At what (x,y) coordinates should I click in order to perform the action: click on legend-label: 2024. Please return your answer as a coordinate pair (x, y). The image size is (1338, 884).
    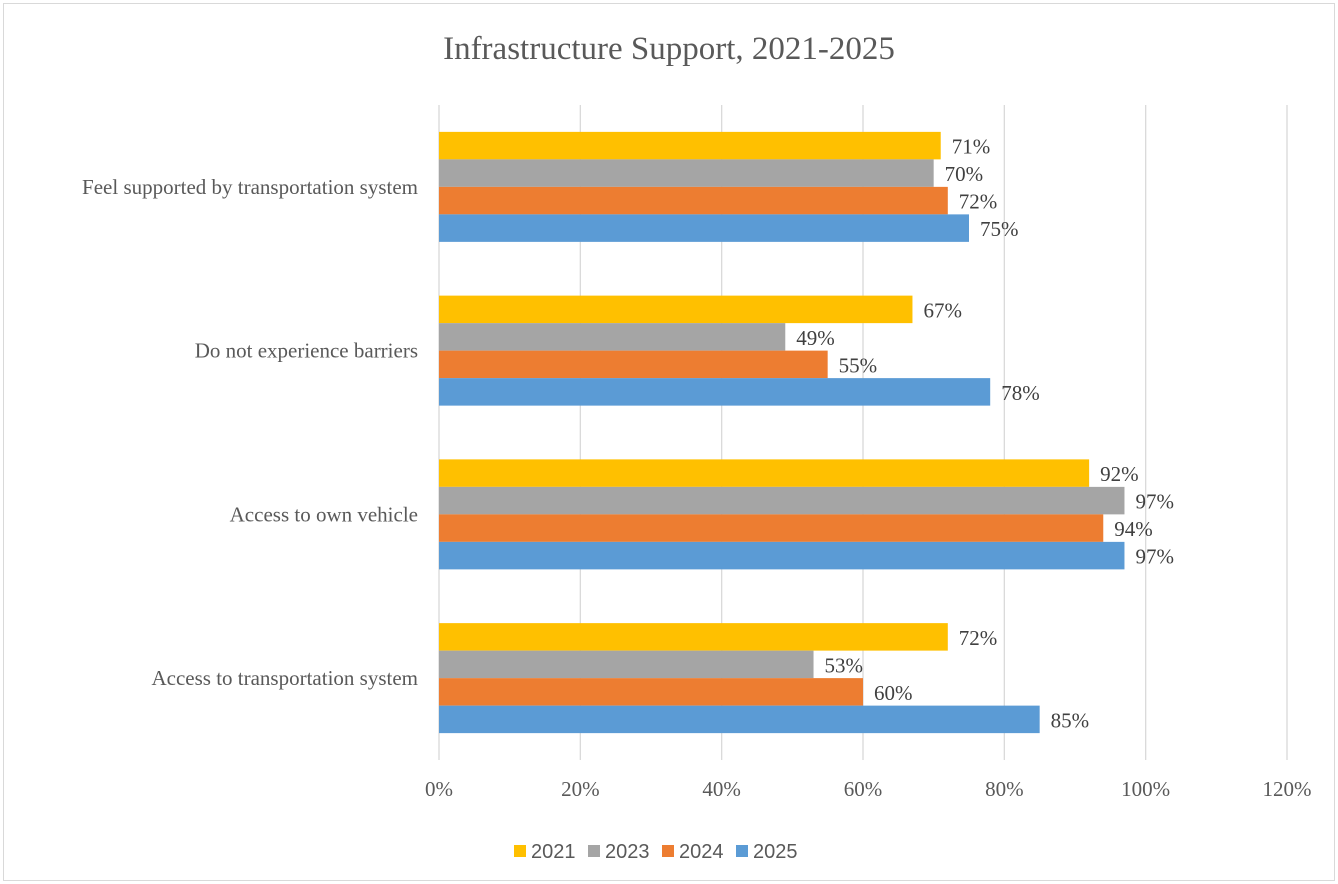
    Looking at the image, I should click on (701, 852).